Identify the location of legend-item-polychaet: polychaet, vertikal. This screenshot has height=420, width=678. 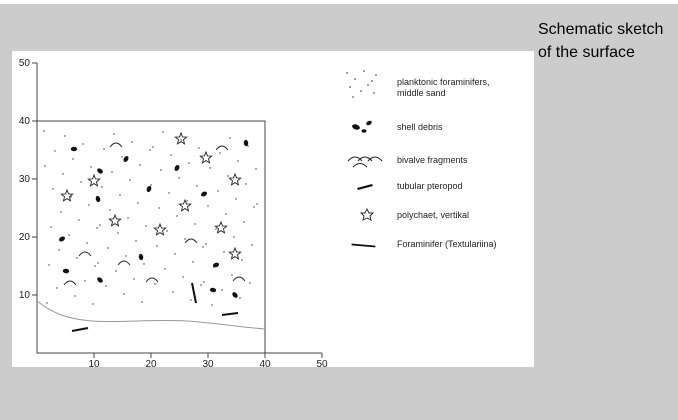
(414, 214).